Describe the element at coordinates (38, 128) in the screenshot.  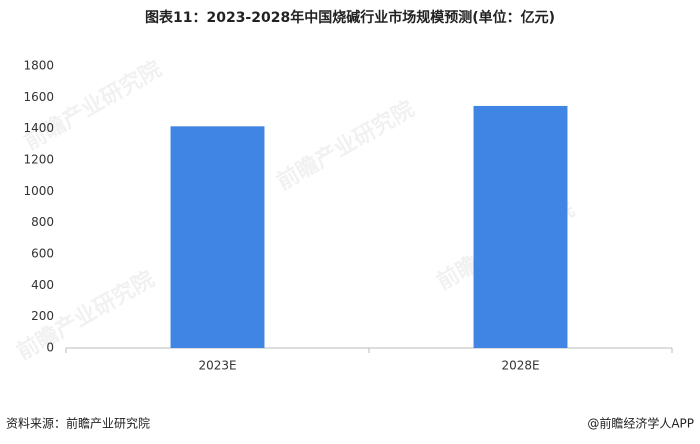
I see `y-tick-label: 1400` at that location.